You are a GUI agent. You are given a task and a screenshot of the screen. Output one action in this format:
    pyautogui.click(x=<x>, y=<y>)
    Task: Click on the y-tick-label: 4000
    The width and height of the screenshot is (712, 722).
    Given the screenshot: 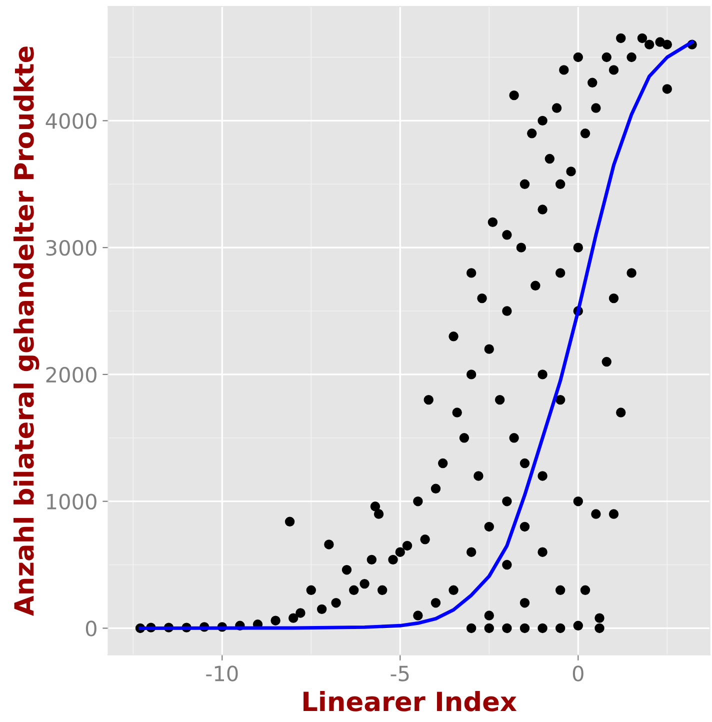 What is the action you would take?
    pyautogui.click(x=71, y=121)
    